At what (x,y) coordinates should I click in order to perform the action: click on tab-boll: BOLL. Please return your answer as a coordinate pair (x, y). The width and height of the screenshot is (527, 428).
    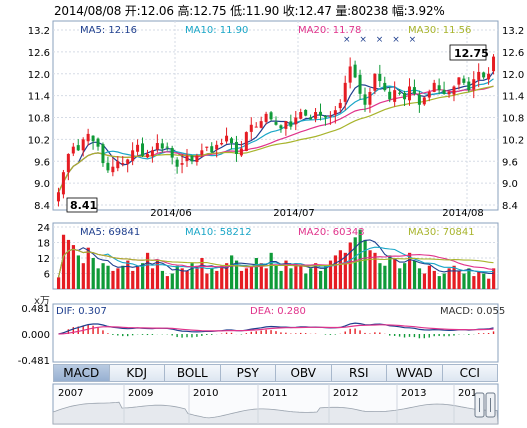
    Looking at the image, I should click on (193, 373).